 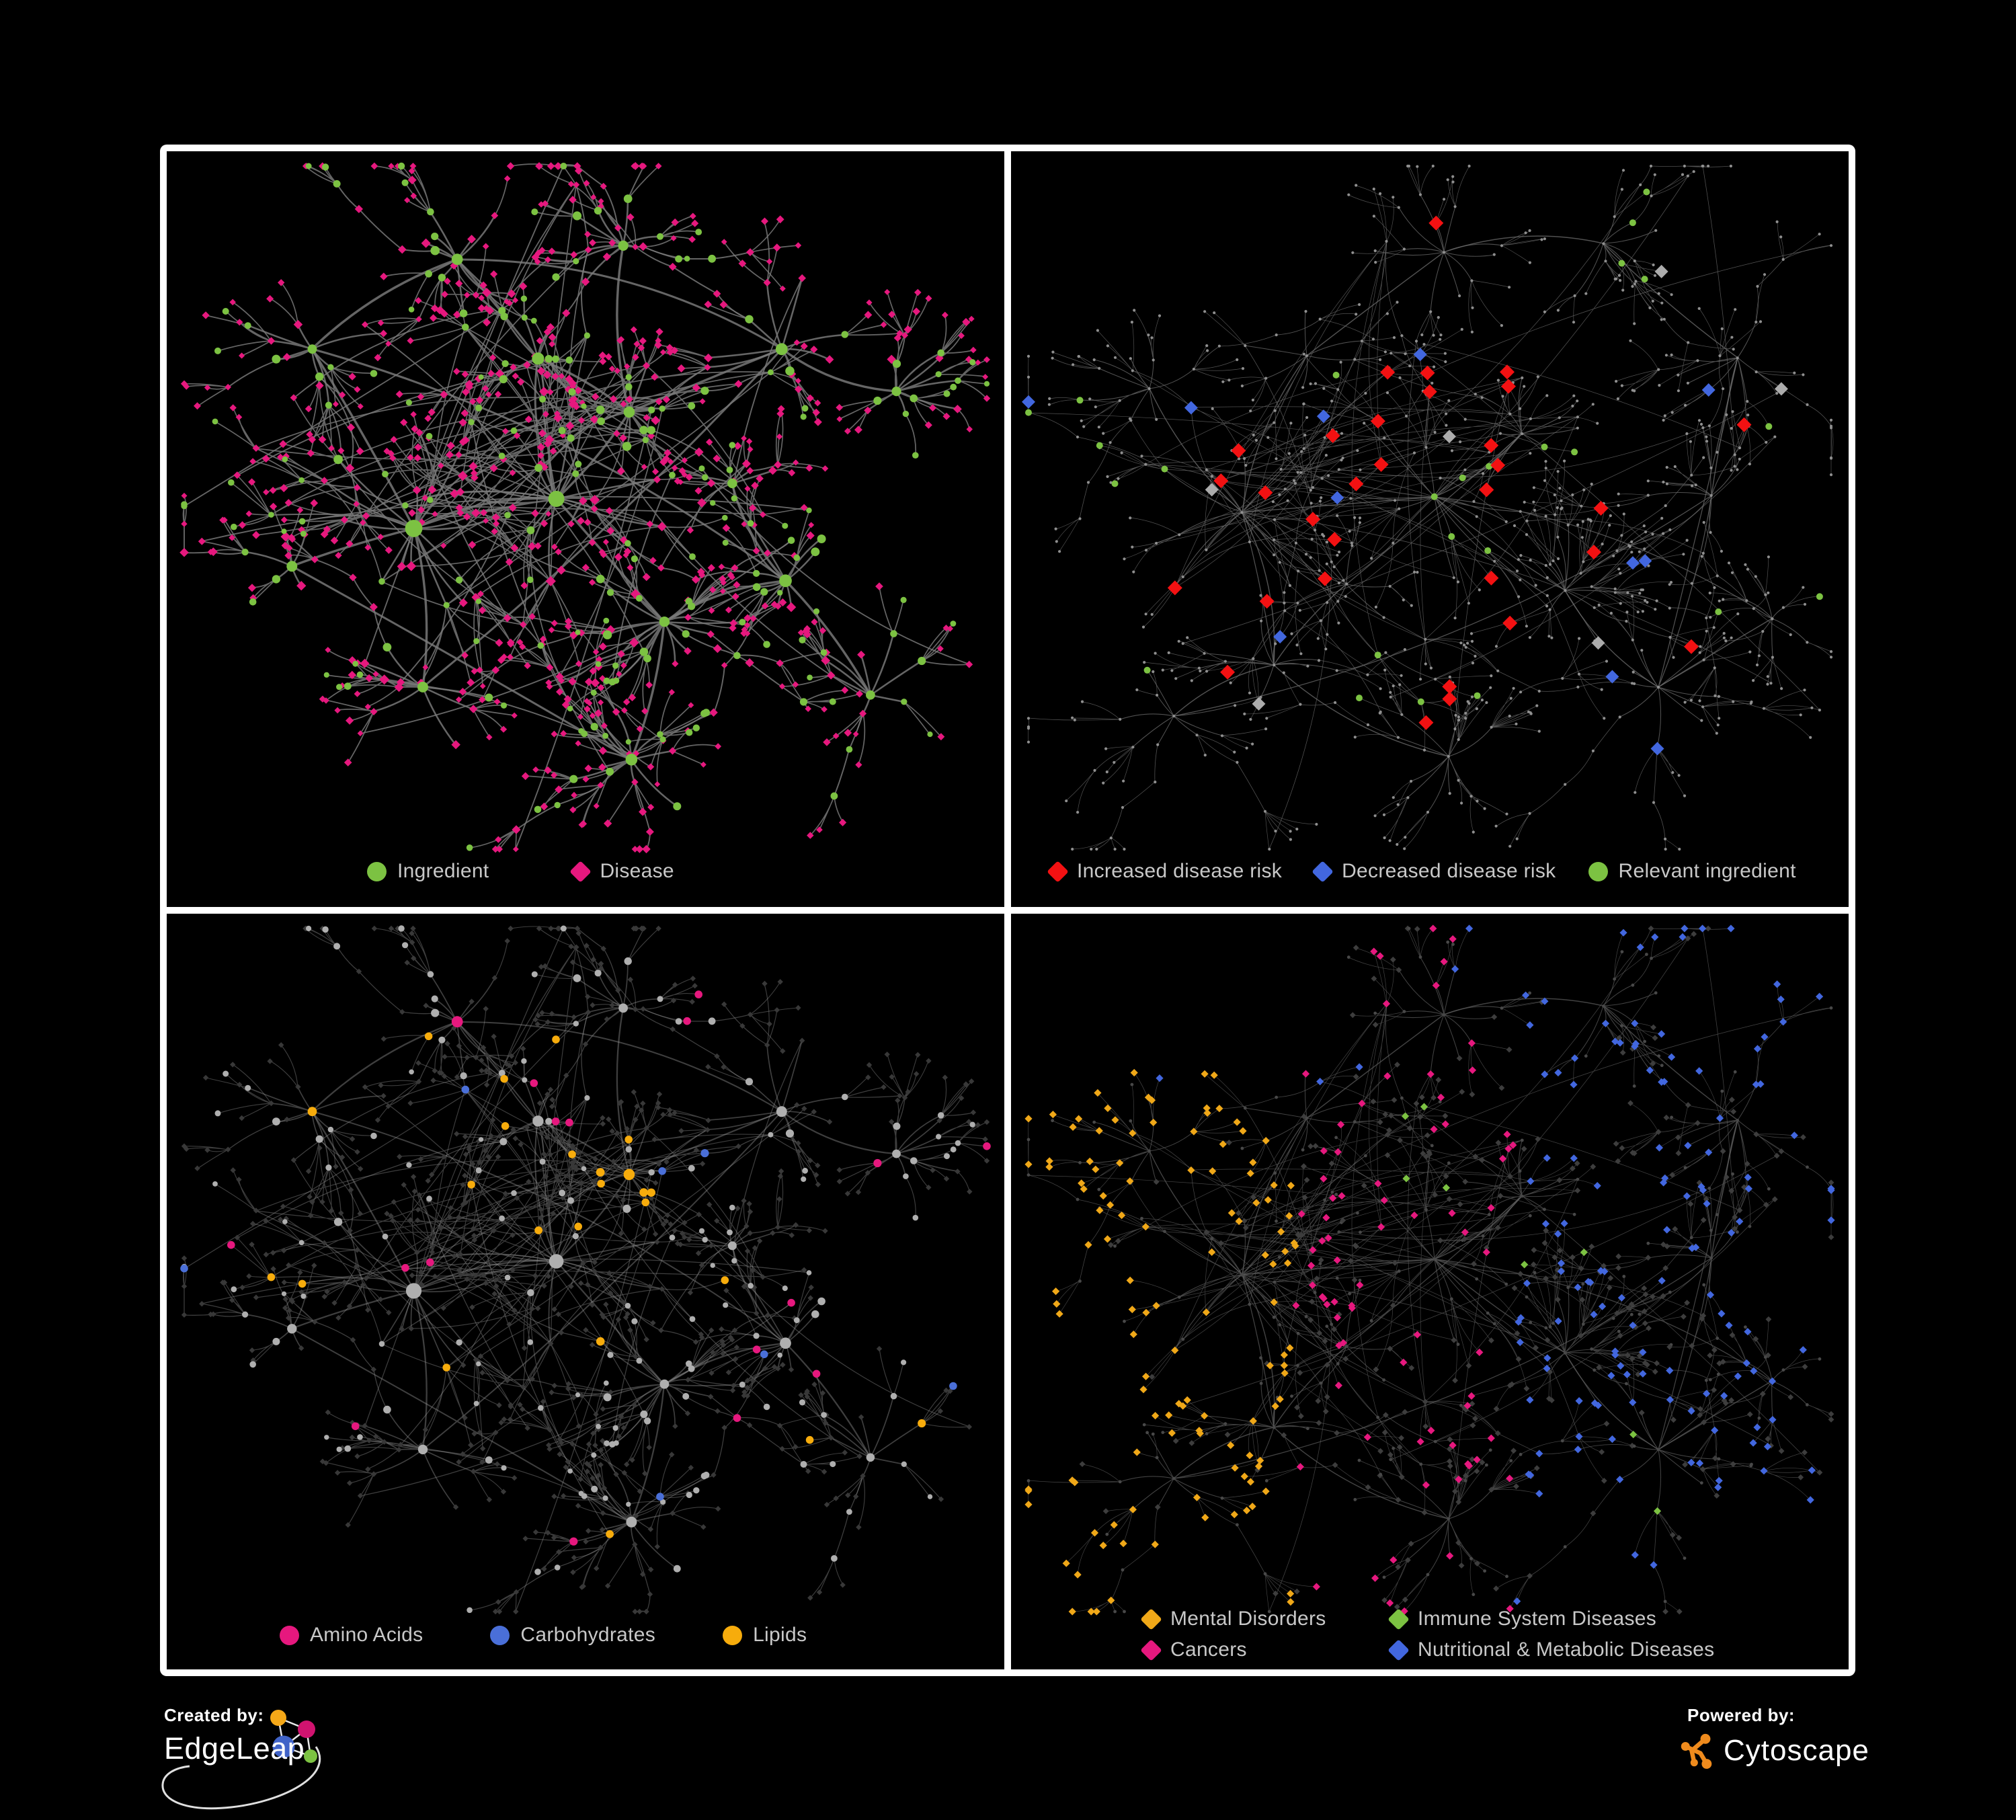 What do you see at coordinates (1741, 1715) in the screenshot?
I see `powered-by-label: Powered by:` at bounding box center [1741, 1715].